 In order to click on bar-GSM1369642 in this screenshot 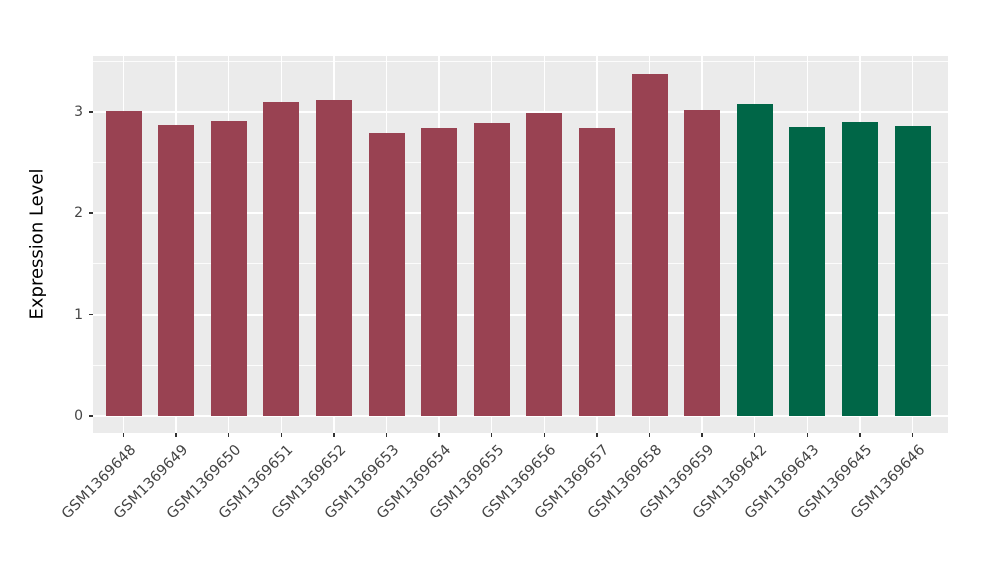, I will do `click(754, 259)`.